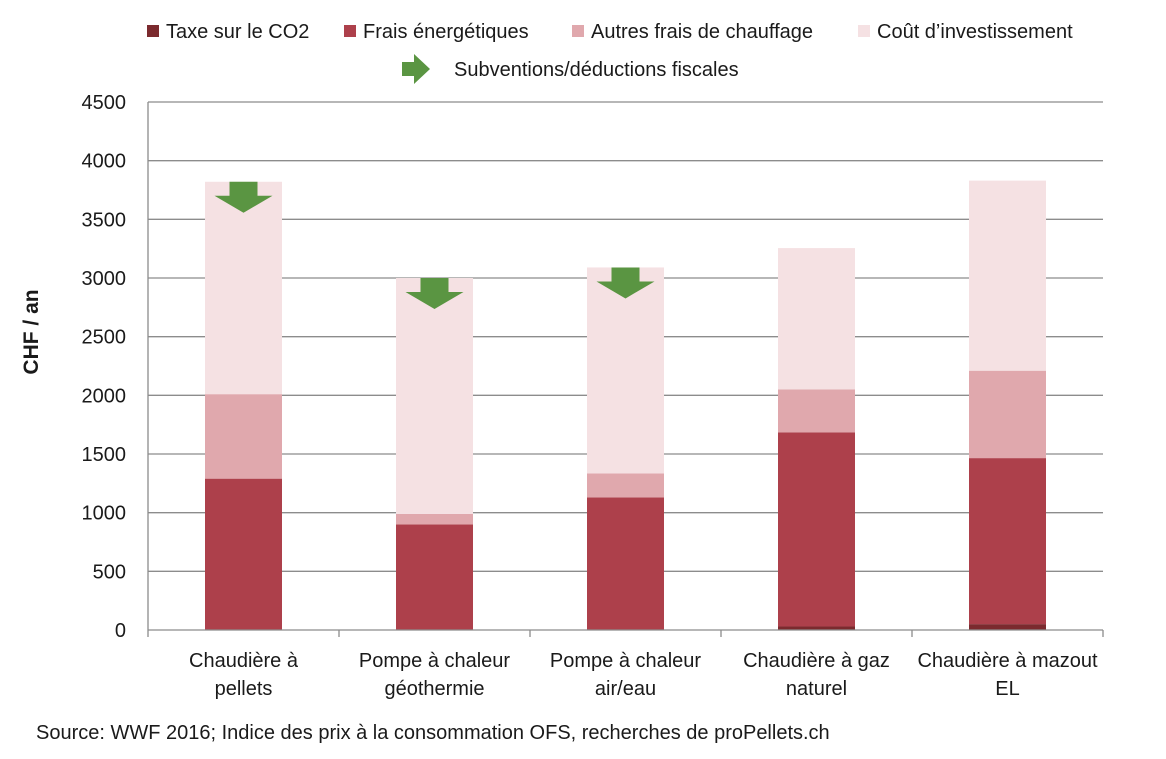 Image resolution: width=1166 pixels, height=759 pixels. I want to click on legend-label: Coût d’investissement, so click(975, 32).